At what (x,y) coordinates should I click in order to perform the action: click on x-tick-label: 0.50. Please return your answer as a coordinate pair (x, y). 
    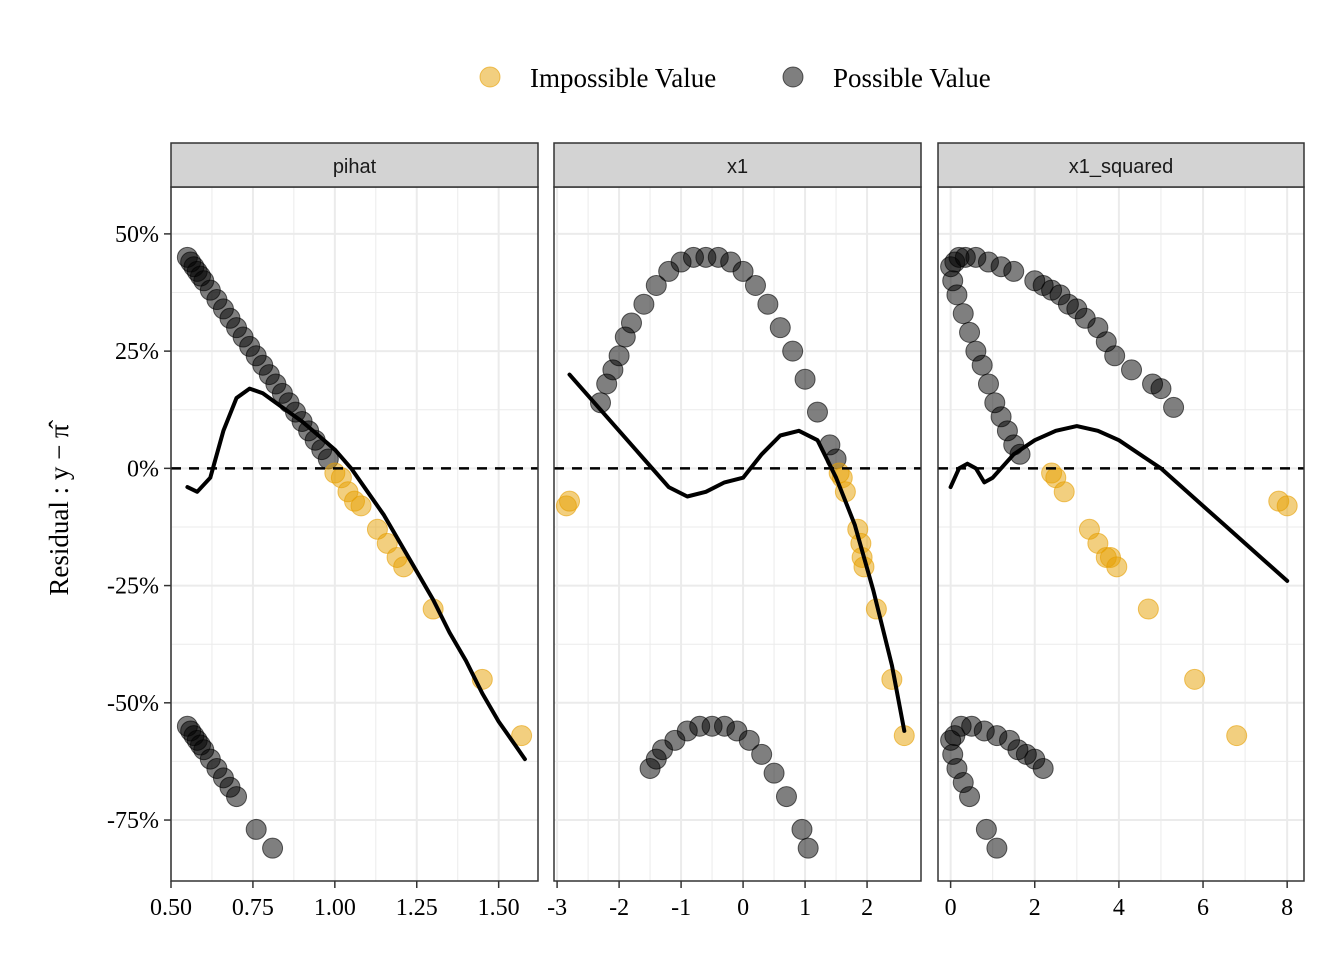
    Looking at the image, I should click on (171, 908).